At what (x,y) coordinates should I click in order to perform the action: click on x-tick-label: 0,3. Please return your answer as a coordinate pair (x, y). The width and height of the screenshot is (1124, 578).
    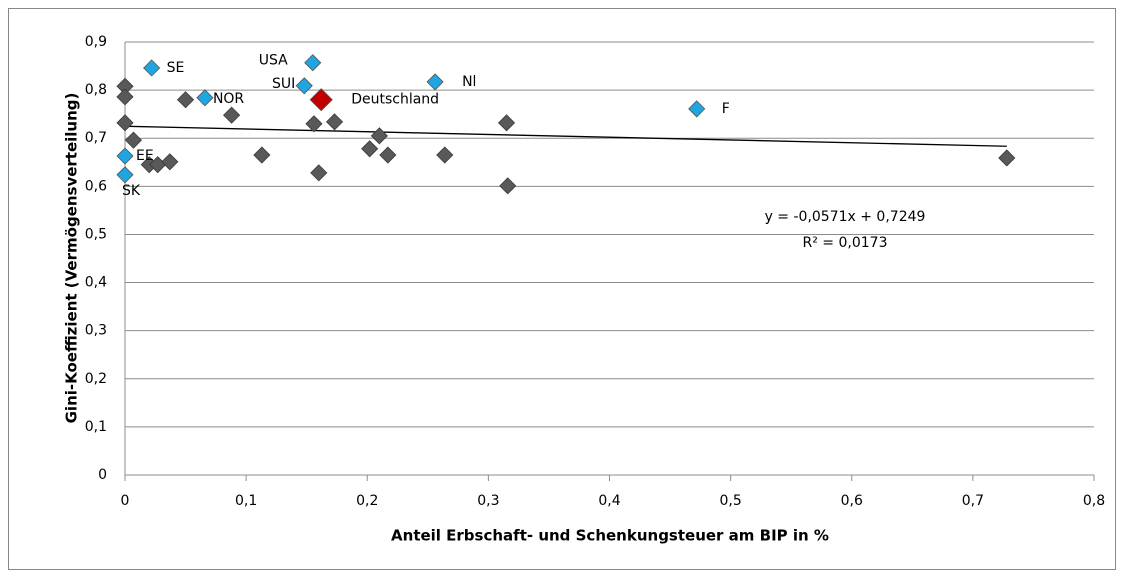
    Looking at the image, I should click on (488, 501).